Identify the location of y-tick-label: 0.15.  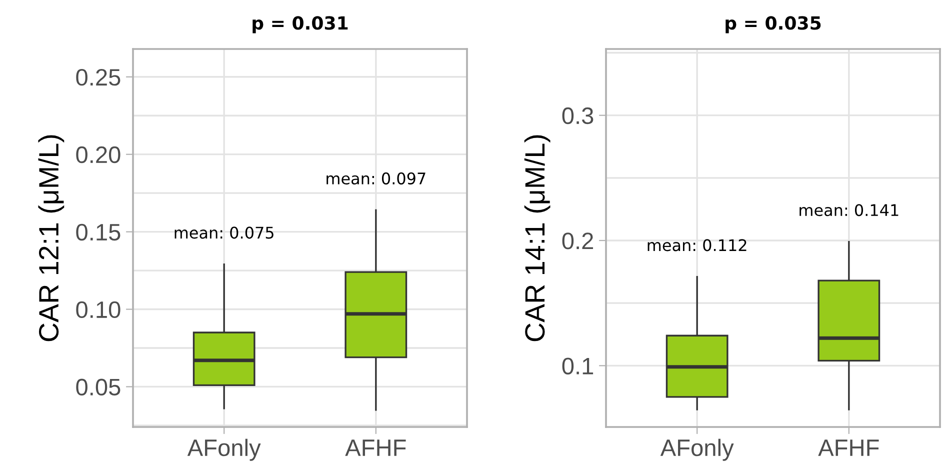
(98, 232).